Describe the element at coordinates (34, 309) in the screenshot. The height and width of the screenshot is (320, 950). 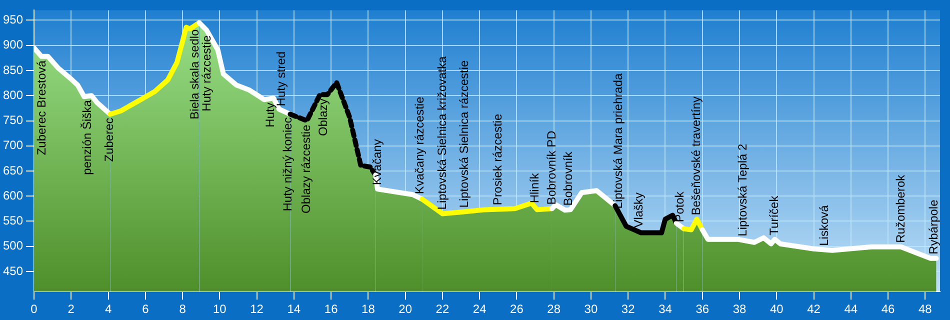
I see `x-tick-label: 0` at that location.